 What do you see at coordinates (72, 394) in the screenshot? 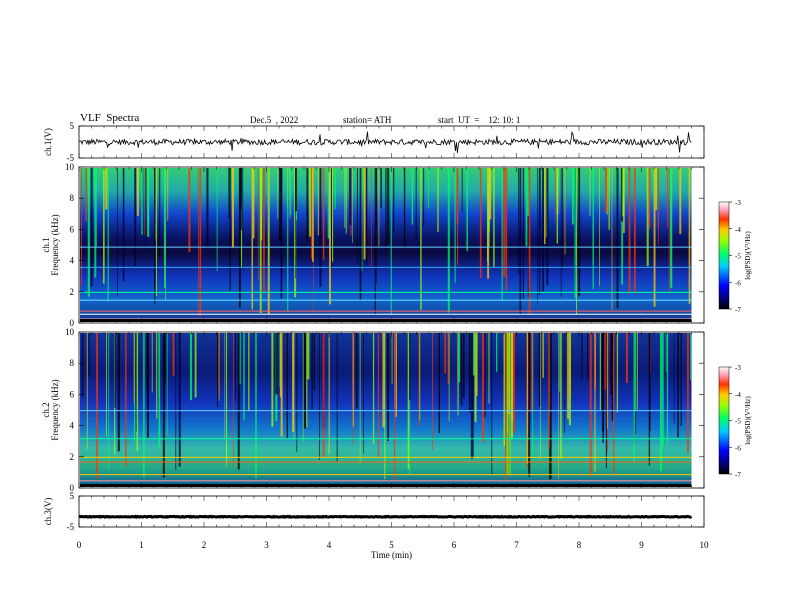
I see `y-tick-label: 6` at bounding box center [72, 394].